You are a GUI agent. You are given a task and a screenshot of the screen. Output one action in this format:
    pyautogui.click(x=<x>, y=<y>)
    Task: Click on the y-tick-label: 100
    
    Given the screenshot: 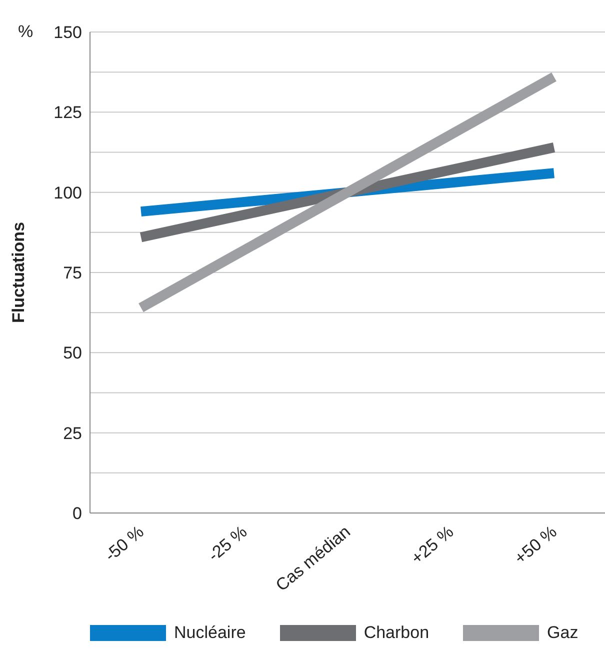 What is the action you would take?
    pyautogui.click(x=68, y=192)
    